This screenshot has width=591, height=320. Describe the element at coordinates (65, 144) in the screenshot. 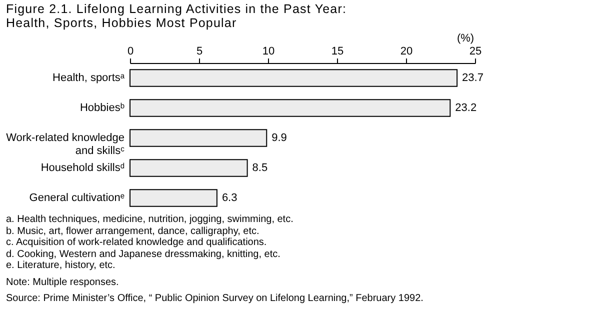

I see `y-tick-label: Work-related knowledge and skillsᶜ` at that location.